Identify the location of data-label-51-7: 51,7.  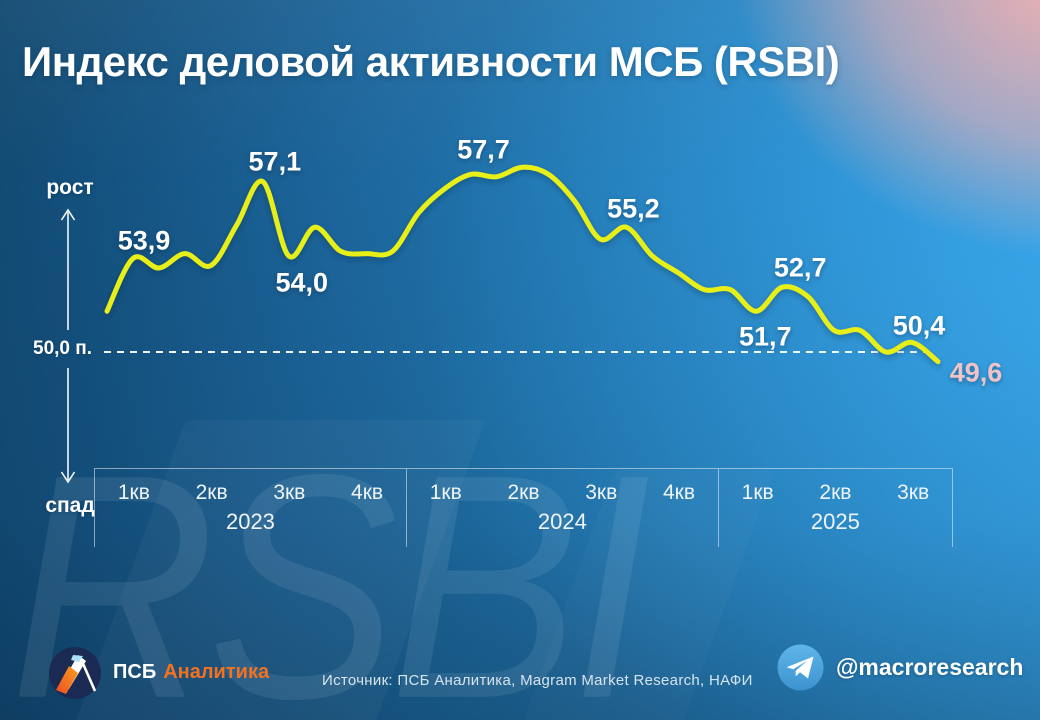
(765, 336).